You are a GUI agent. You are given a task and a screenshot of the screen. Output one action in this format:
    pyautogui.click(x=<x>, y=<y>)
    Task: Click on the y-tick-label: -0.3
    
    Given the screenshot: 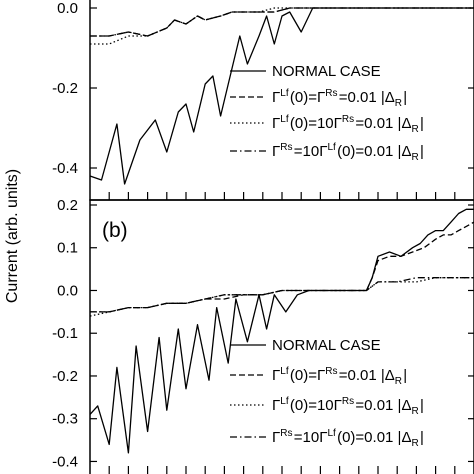 What is the action you would take?
    pyautogui.click(x=65, y=419)
    